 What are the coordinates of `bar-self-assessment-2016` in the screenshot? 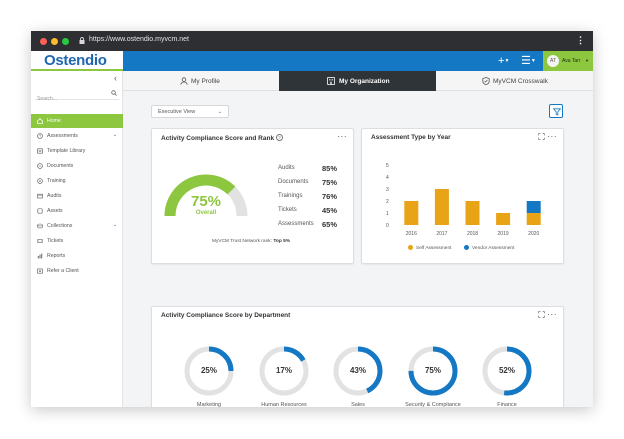 It's located at (411, 213).